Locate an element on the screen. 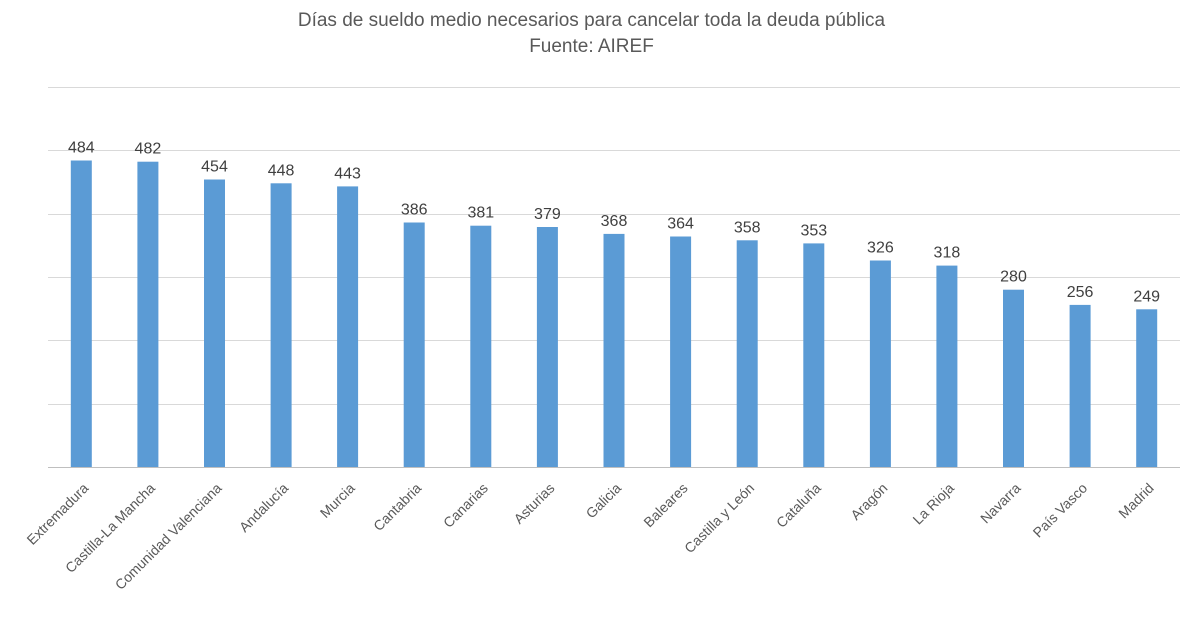 This screenshot has width=1183, height=635. data-label: 379 is located at coordinates (547, 214).